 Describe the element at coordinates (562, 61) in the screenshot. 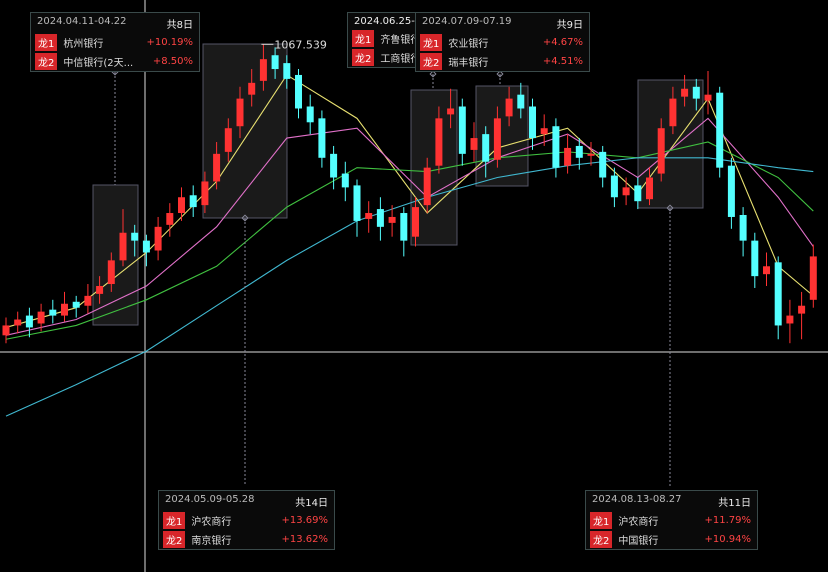

I see `change: +4.51%` at that location.